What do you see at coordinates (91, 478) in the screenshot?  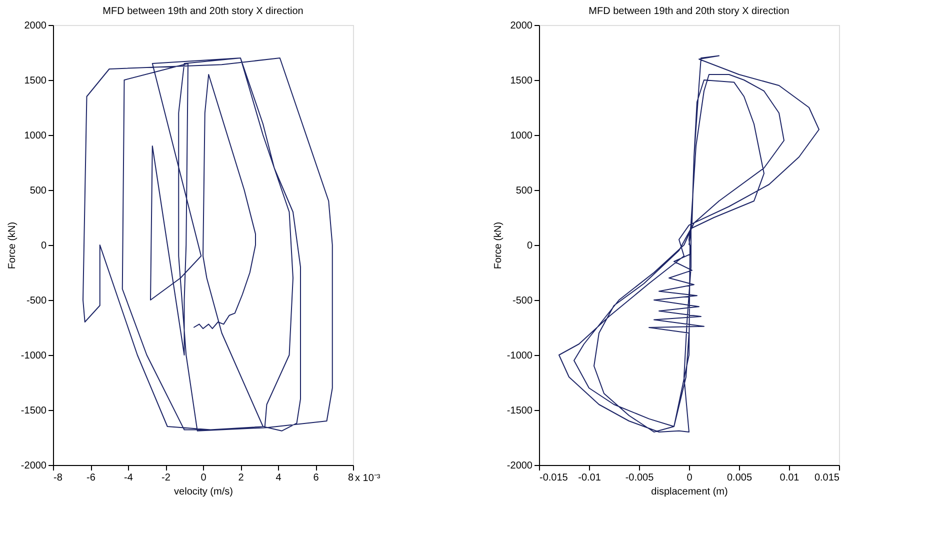 I see `x-tick-label: -6` at bounding box center [91, 478].